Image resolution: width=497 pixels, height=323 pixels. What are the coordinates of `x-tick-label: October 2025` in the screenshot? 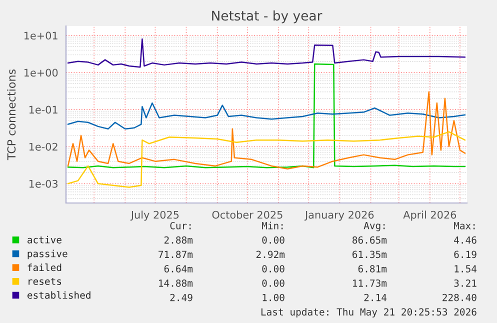 It's located at (247, 214).